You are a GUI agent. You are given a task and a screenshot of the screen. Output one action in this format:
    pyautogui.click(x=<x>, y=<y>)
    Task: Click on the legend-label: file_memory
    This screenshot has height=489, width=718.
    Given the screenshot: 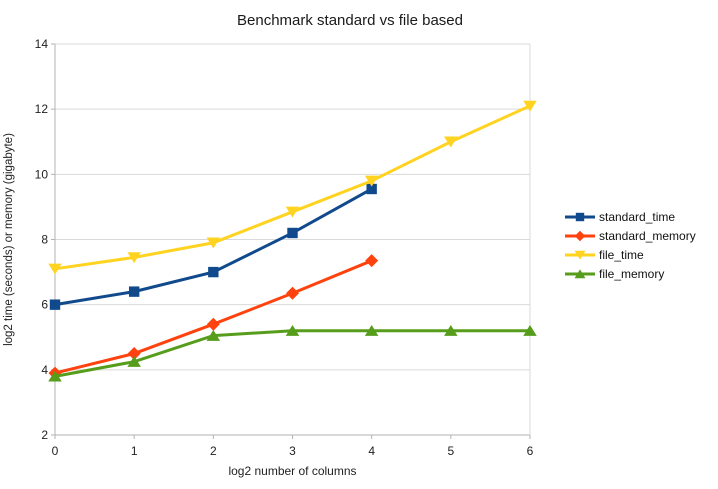 What is the action you would take?
    pyautogui.click(x=632, y=273)
    